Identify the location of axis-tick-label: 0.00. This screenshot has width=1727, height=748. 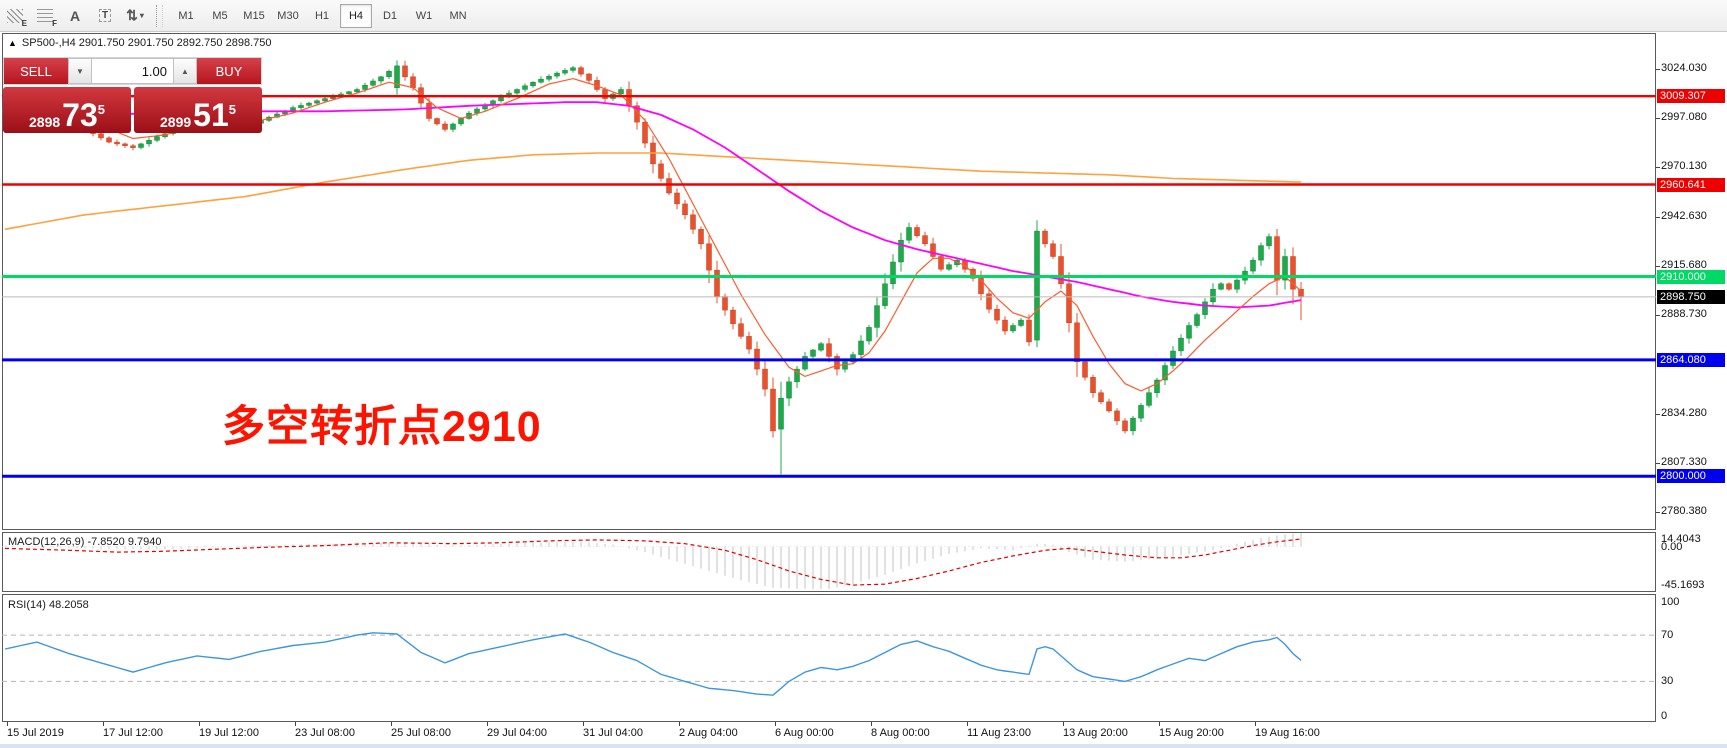
(1672, 547).